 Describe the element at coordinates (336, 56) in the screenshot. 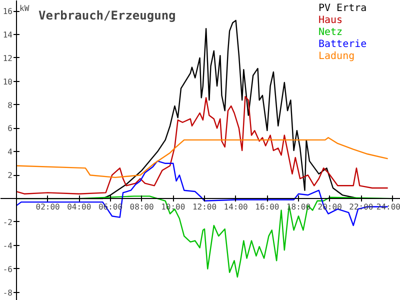

I see `text: Ladung` at that location.